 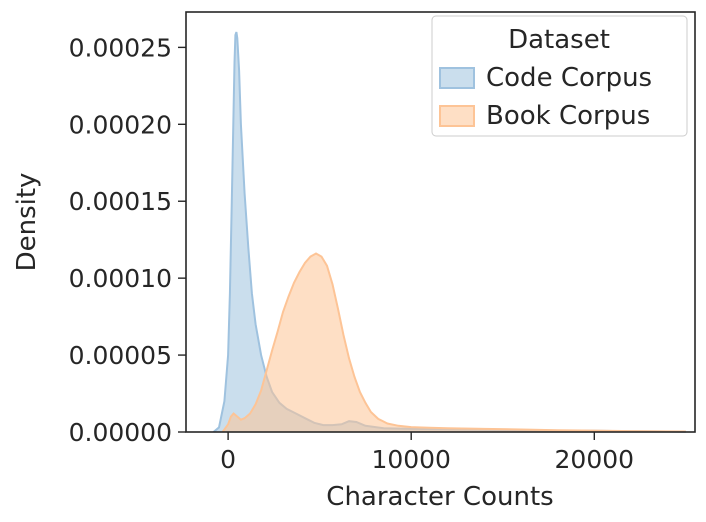 I want to click on x-axis-label: Character Counts, so click(x=439, y=497).